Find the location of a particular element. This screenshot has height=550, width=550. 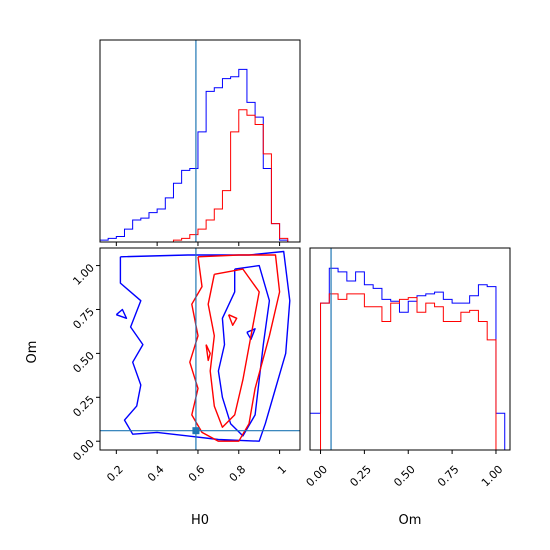

y-tick-label: 0.25 is located at coordinates (83, 406).